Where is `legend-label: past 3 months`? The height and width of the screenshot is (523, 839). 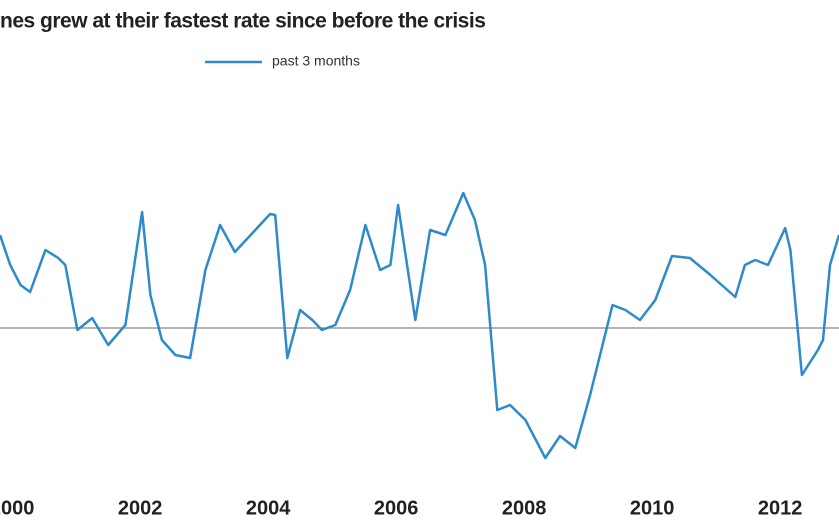 legend-label: past 3 months is located at coordinates (316, 61).